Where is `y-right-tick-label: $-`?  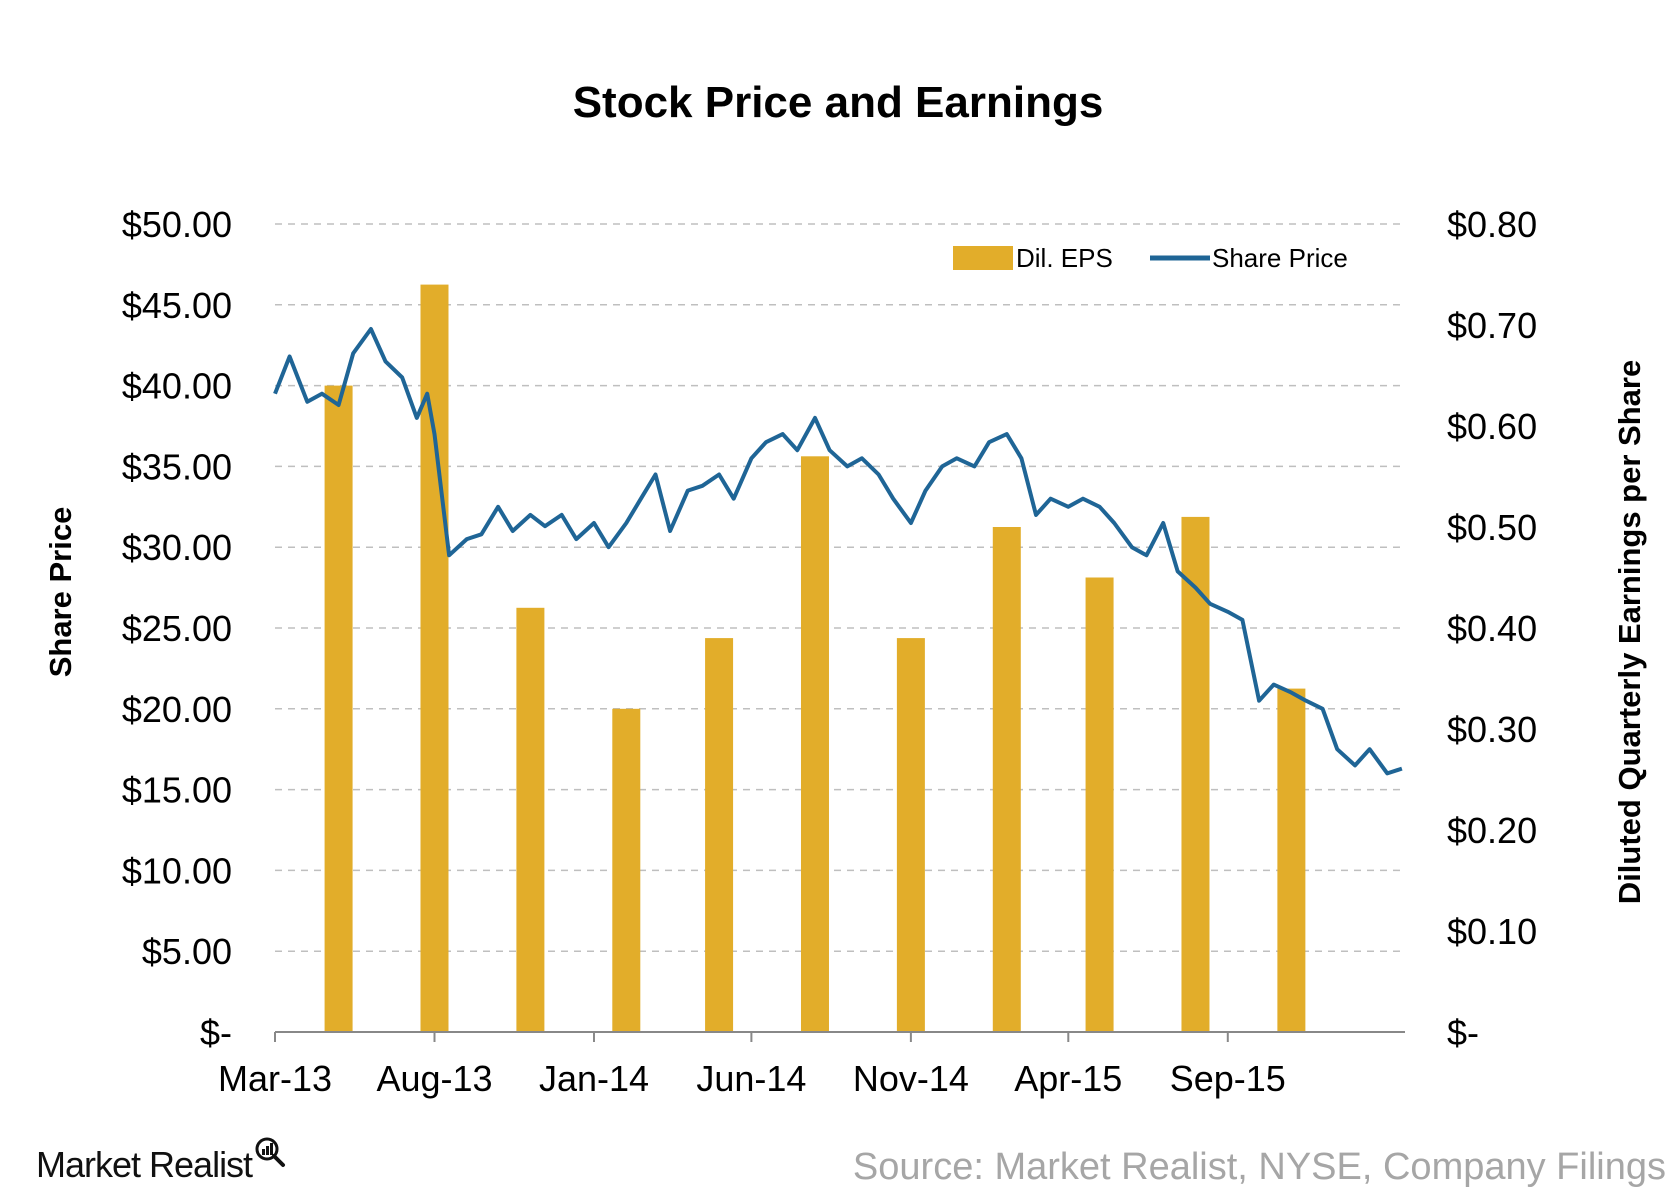
y-right-tick-label: $- is located at coordinates (1463, 1032).